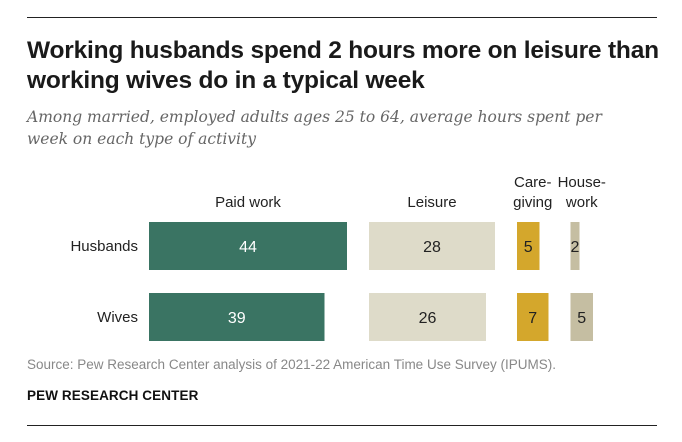  I want to click on value-label-leisure-wives: 26, so click(428, 318).